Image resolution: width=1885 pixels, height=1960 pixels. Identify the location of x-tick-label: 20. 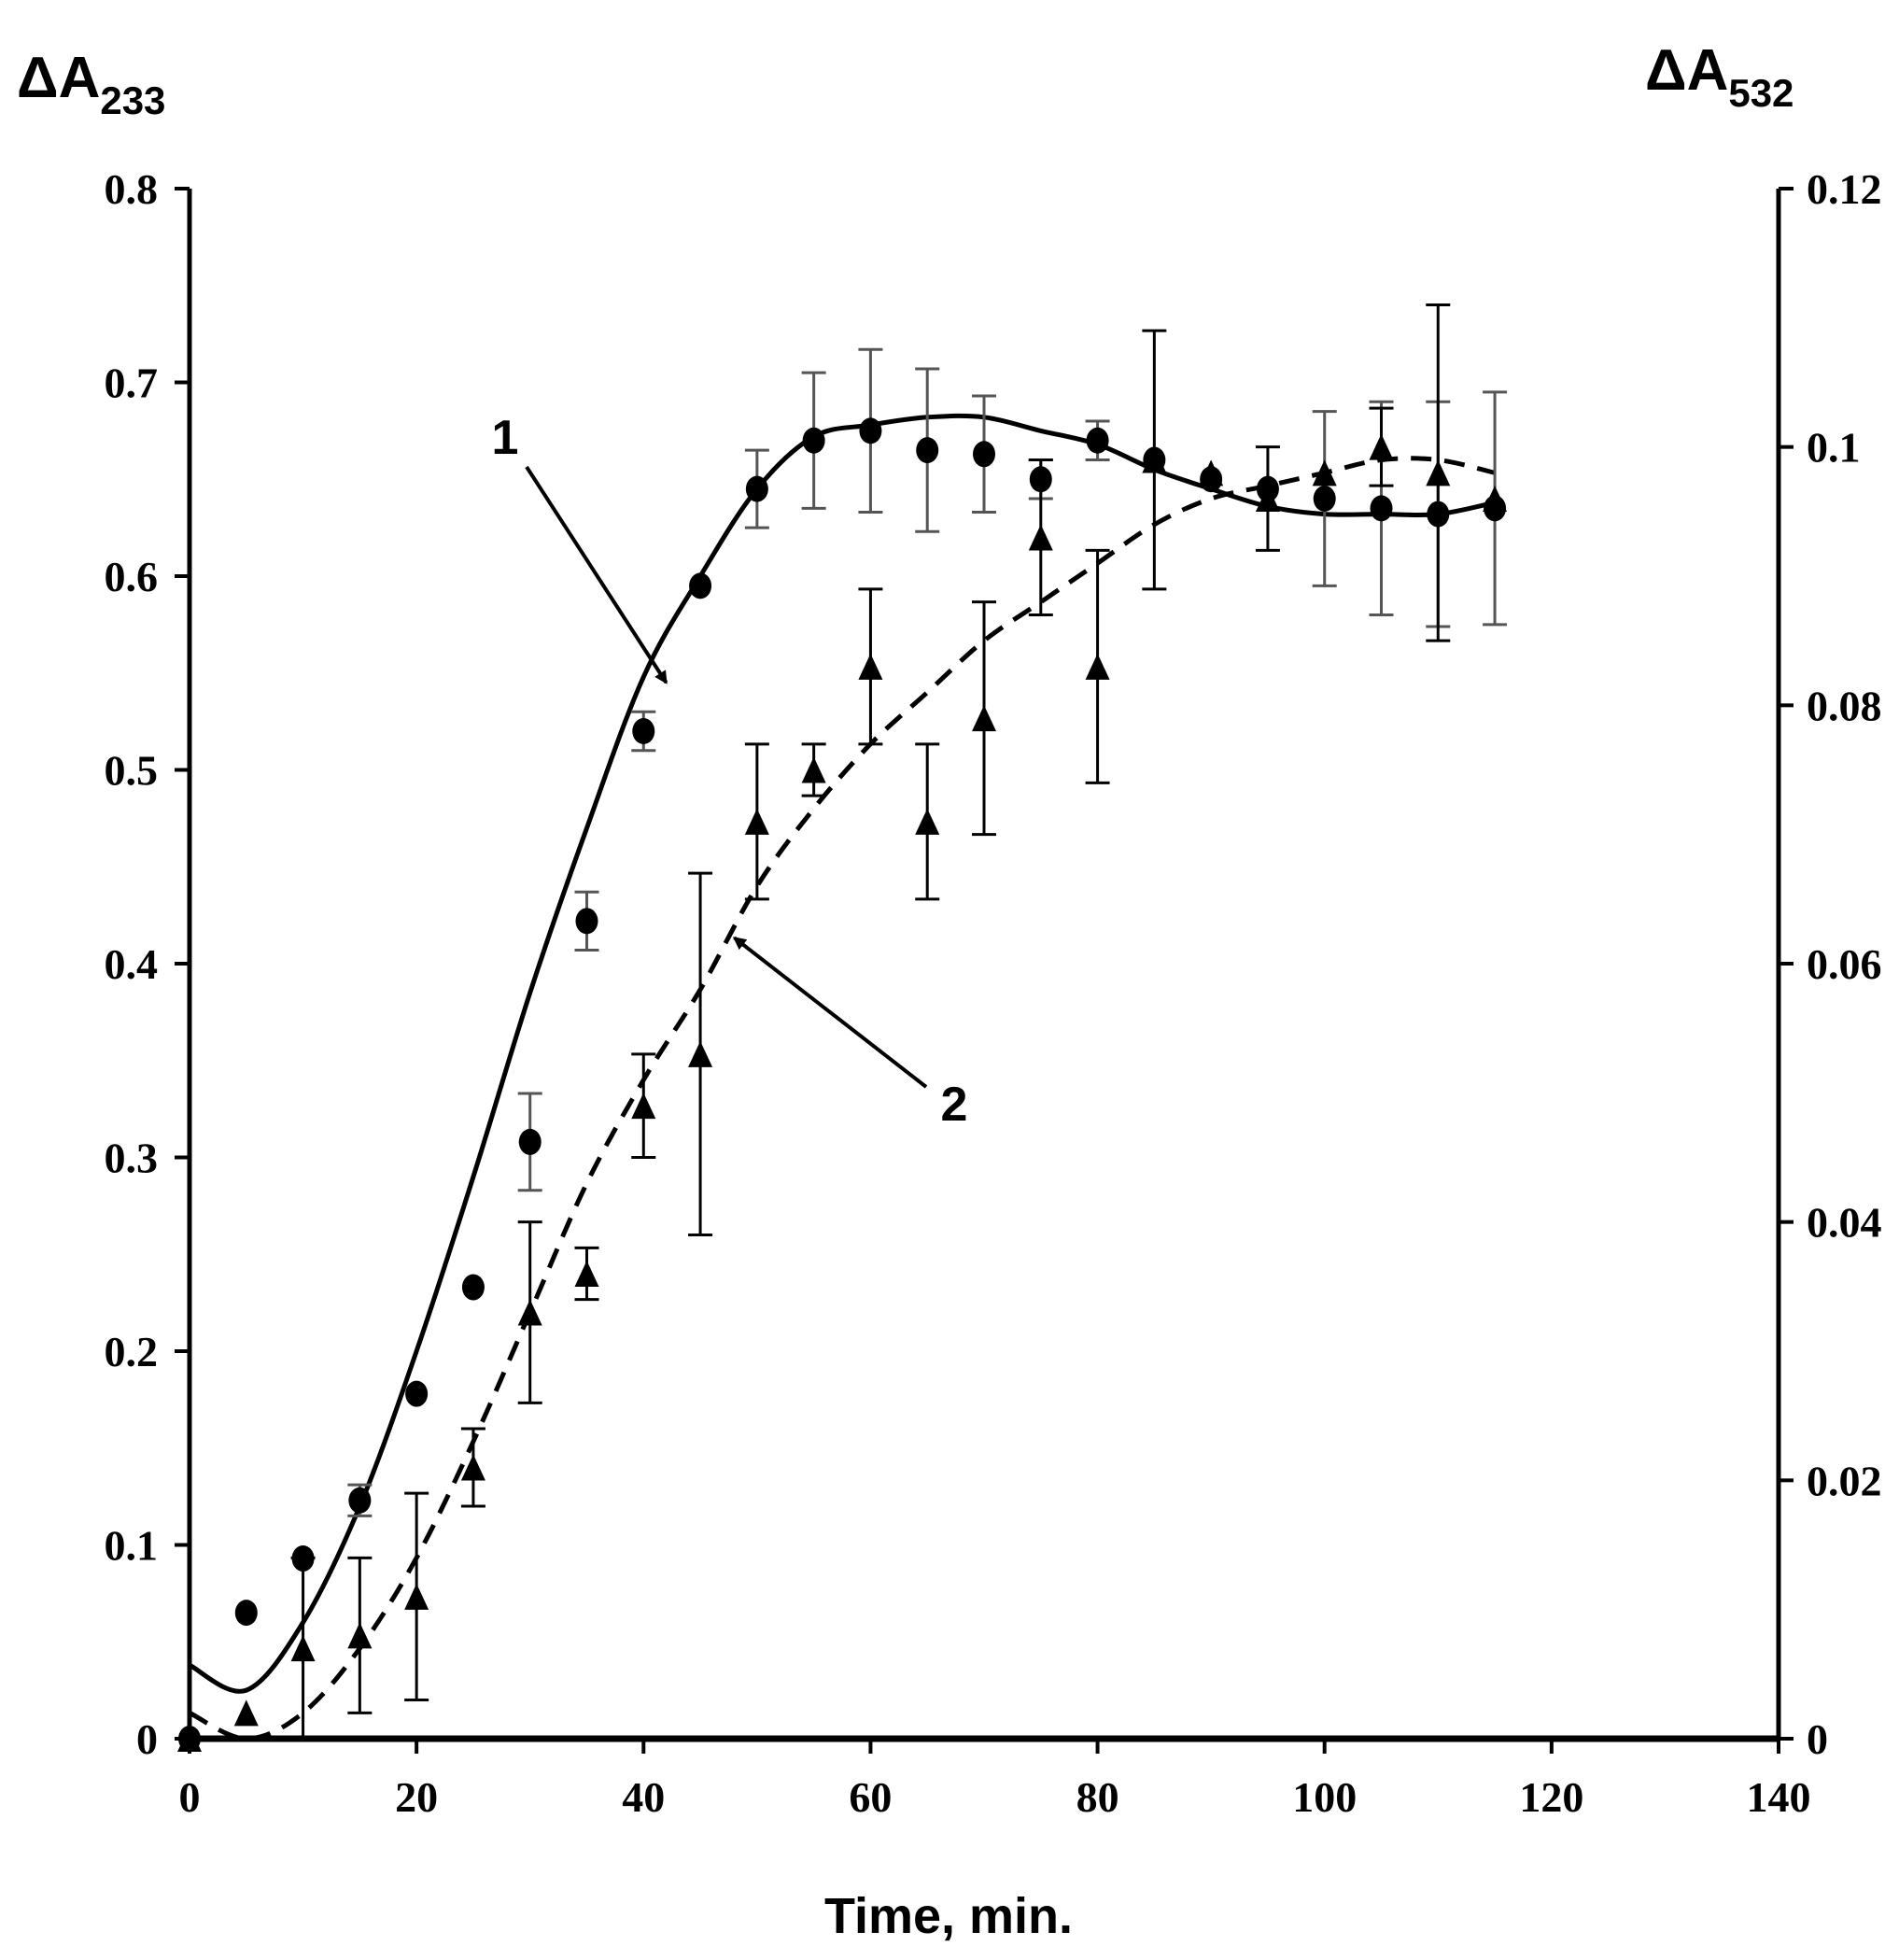
(416, 1797).